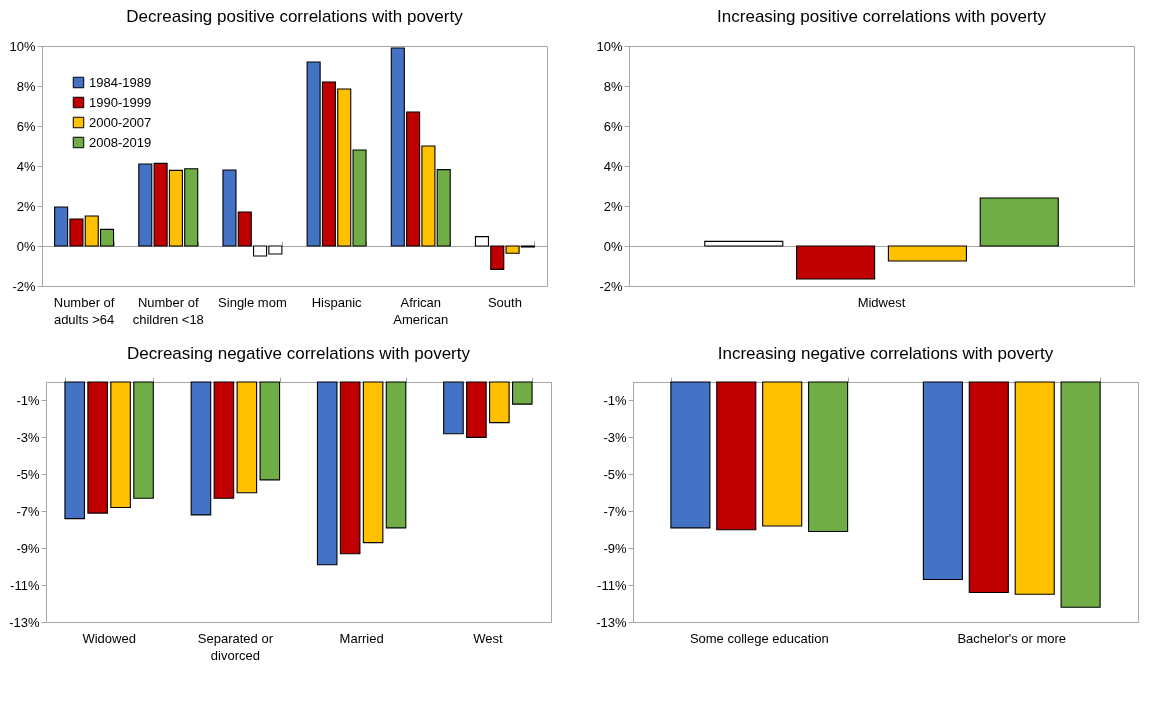  I want to click on legend-label: 1984-1989, so click(120, 82).